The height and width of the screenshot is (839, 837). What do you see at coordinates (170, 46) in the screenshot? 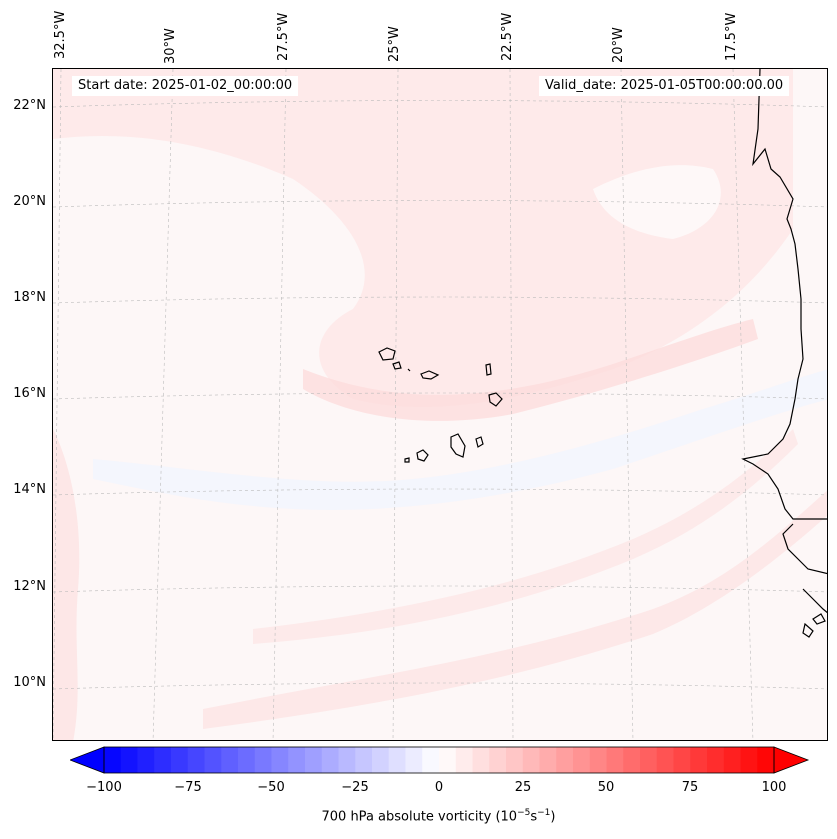
I see `lon-label-30w: 30°W` at bounding box center [170, 46].